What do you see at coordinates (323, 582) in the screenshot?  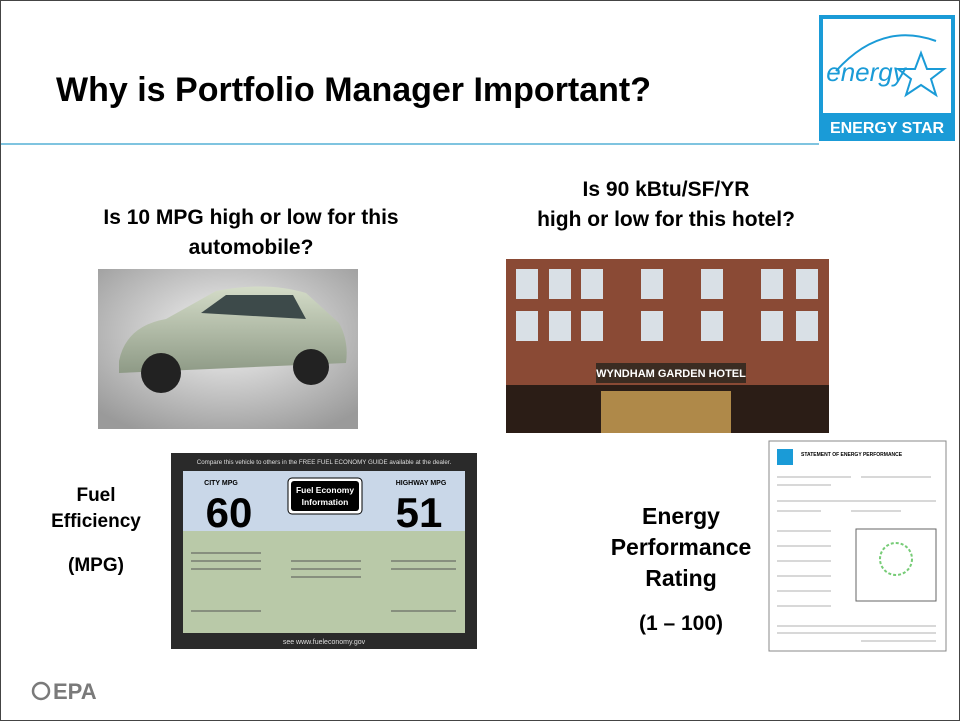 I see `fine-print` at bounding box center [323, 582].